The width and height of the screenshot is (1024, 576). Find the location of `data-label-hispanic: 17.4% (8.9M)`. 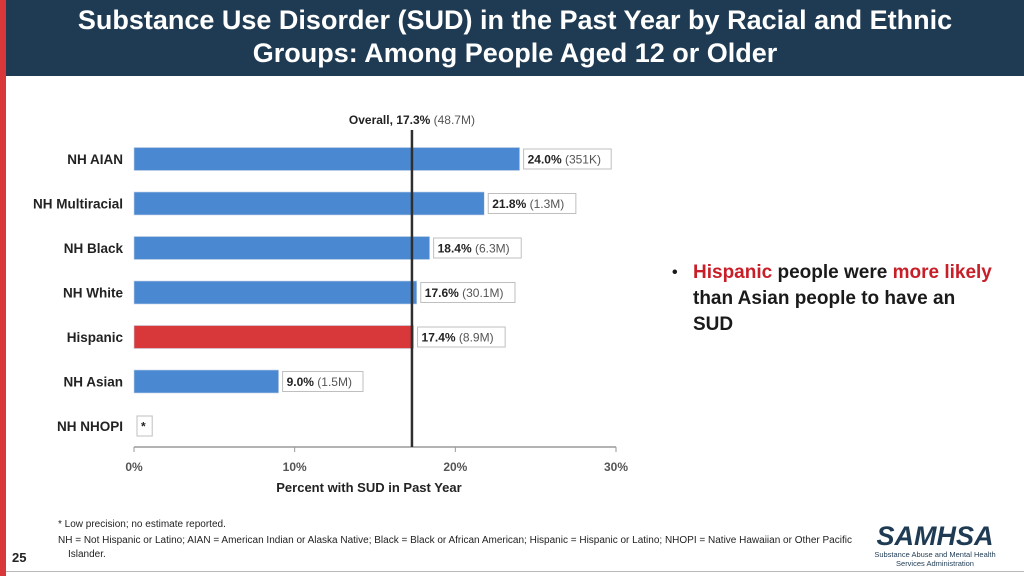

data-label-hispanic: 17.4% (8.9M) is located at coordinates (458, 338).